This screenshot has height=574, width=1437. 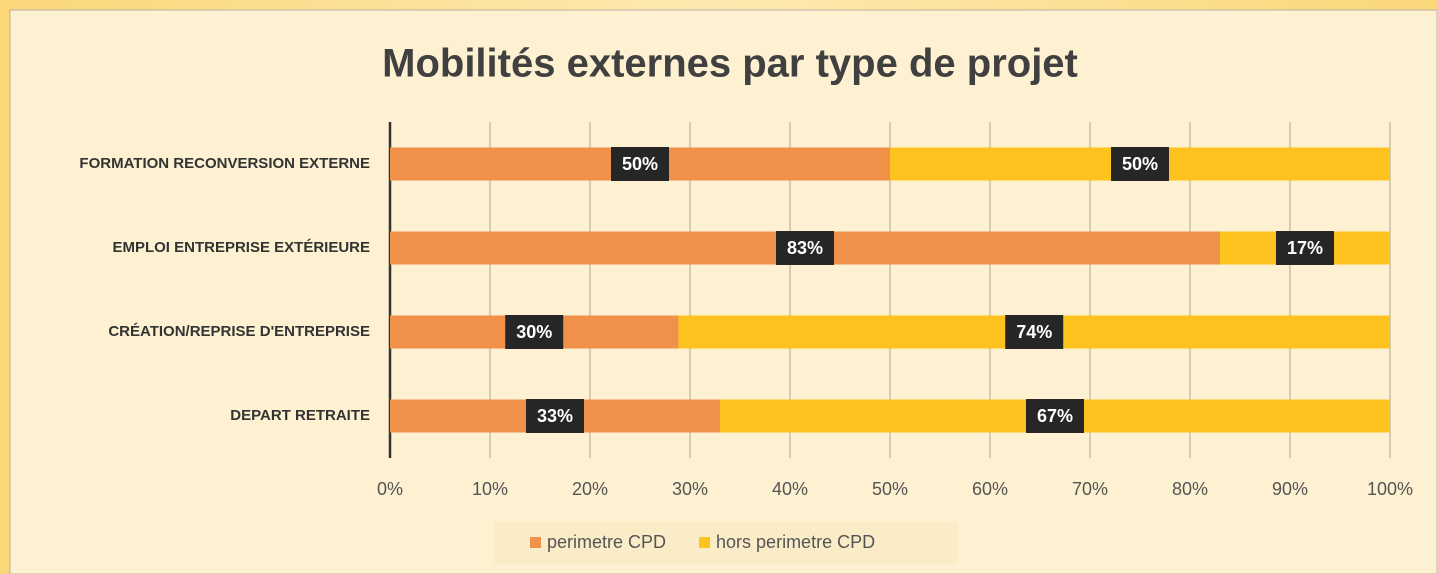 I want to click on legend-label: hors perimetre CPD, so click(x=795, y=542).